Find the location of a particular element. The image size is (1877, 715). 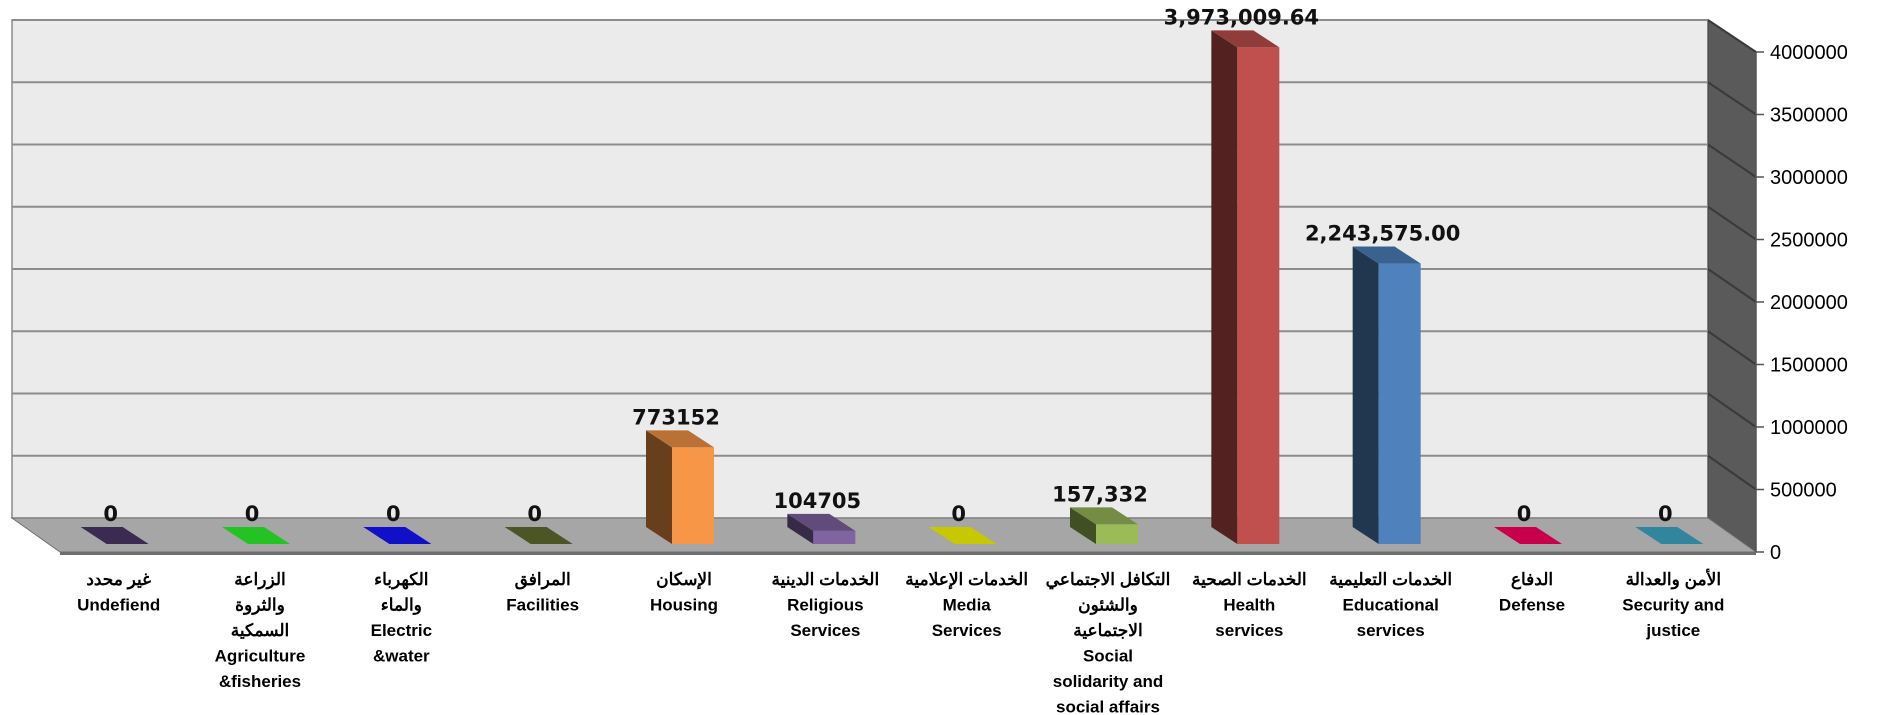

x-tick-label: Facilities is located at coordinates (542, 605).